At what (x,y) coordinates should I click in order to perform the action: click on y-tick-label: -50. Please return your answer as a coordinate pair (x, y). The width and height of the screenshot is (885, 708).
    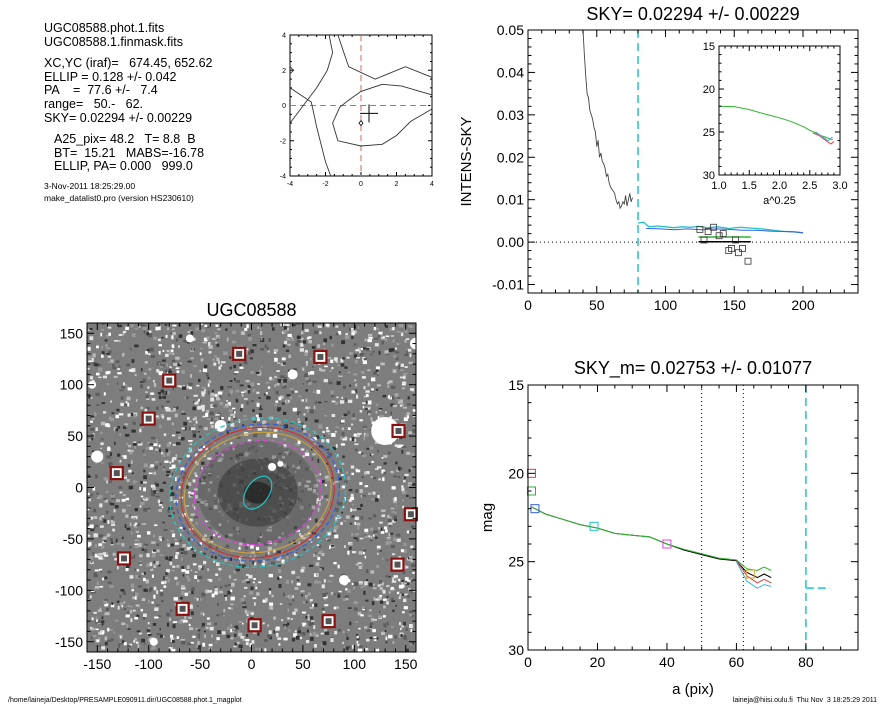
    Looking at the image, I should click on (73, 539).